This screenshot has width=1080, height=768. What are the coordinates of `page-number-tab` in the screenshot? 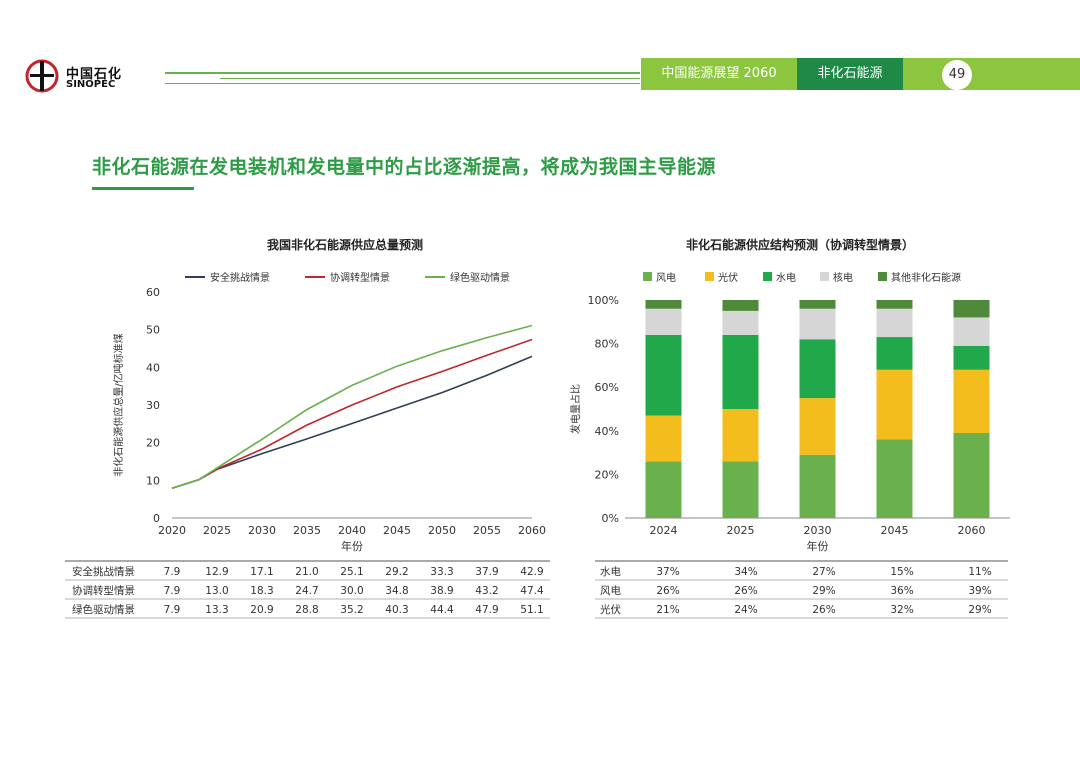 It's located at (991, 74).